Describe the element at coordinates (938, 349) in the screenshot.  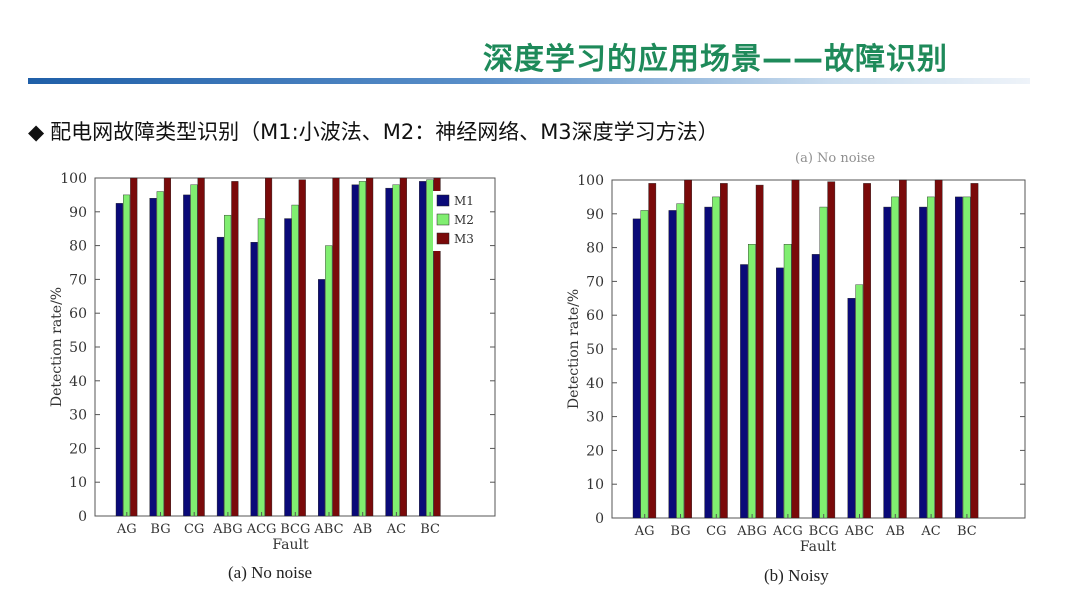
I see `bar-m3-ac` at that location.